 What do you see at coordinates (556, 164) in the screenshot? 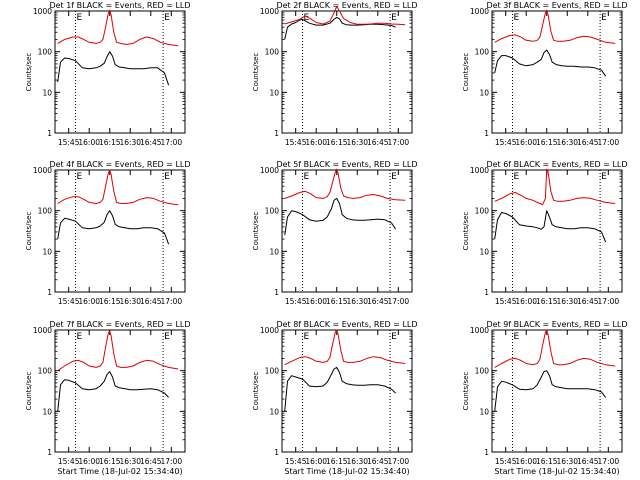
I see `chart-title: Det 6f BLACK = Events, RED = LLD` at bounding box center [556, 164].